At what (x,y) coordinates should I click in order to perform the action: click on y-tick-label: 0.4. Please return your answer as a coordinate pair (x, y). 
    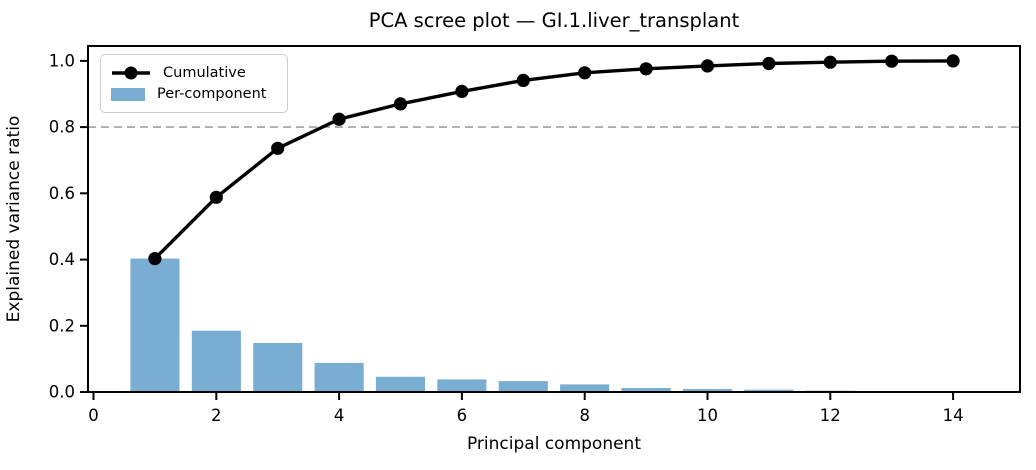
    Looking at the image, I should click on (62, 259).